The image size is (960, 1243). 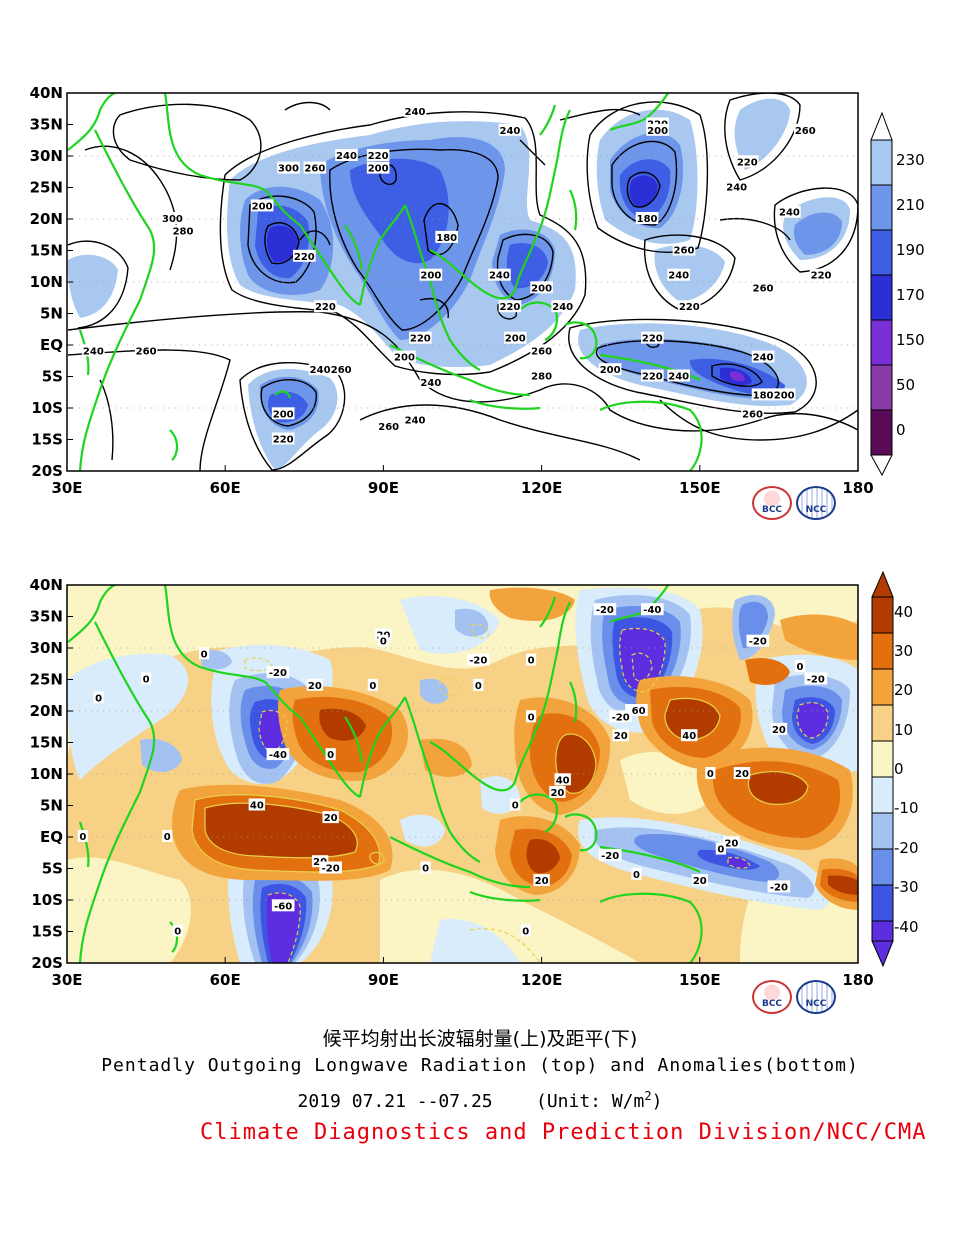 I want to click on top-colorbar-cap-low, so click(x=881, y=465).